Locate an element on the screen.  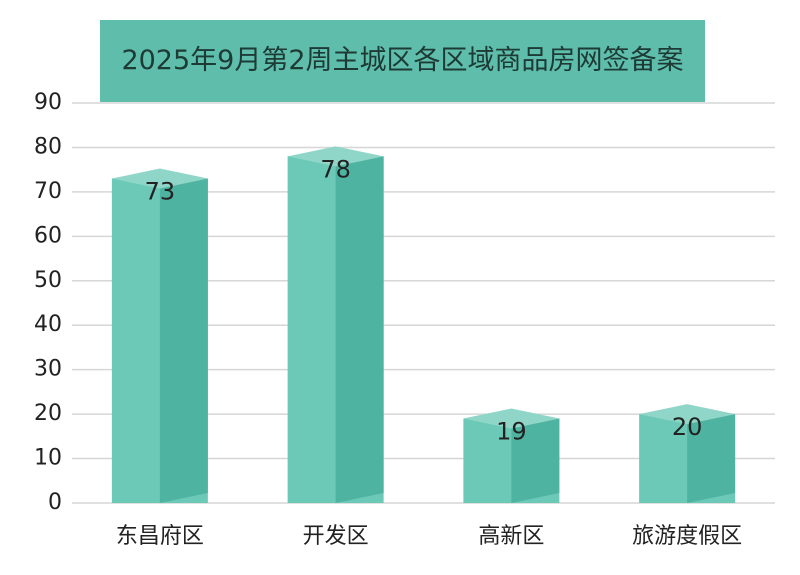
value-label: 78 is located at coordinates (335, 169).